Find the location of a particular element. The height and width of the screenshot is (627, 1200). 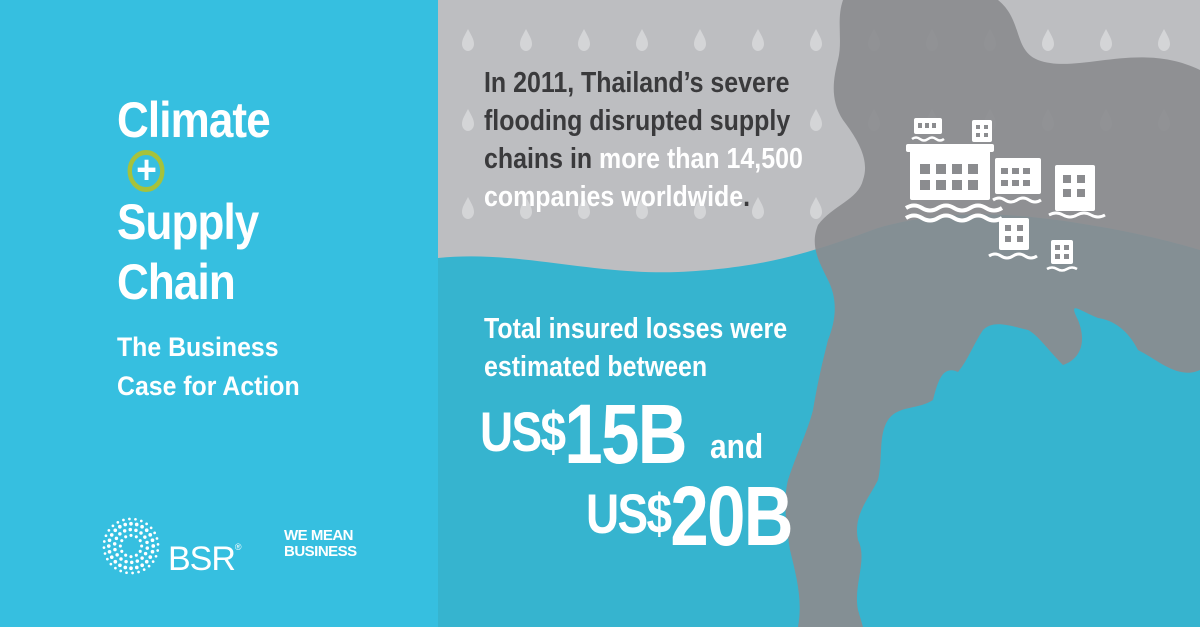

loss-amount-1: US$15B is located at coordinates (583, 434).